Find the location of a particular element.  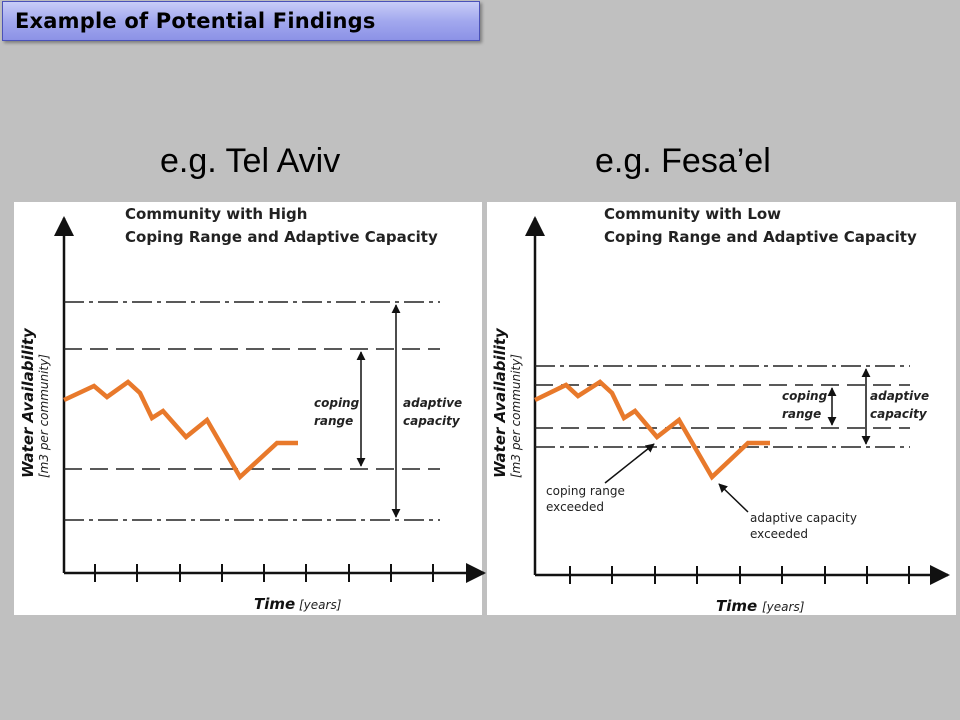

right-x-axis-label: Time is located at coordinates (736, 606).